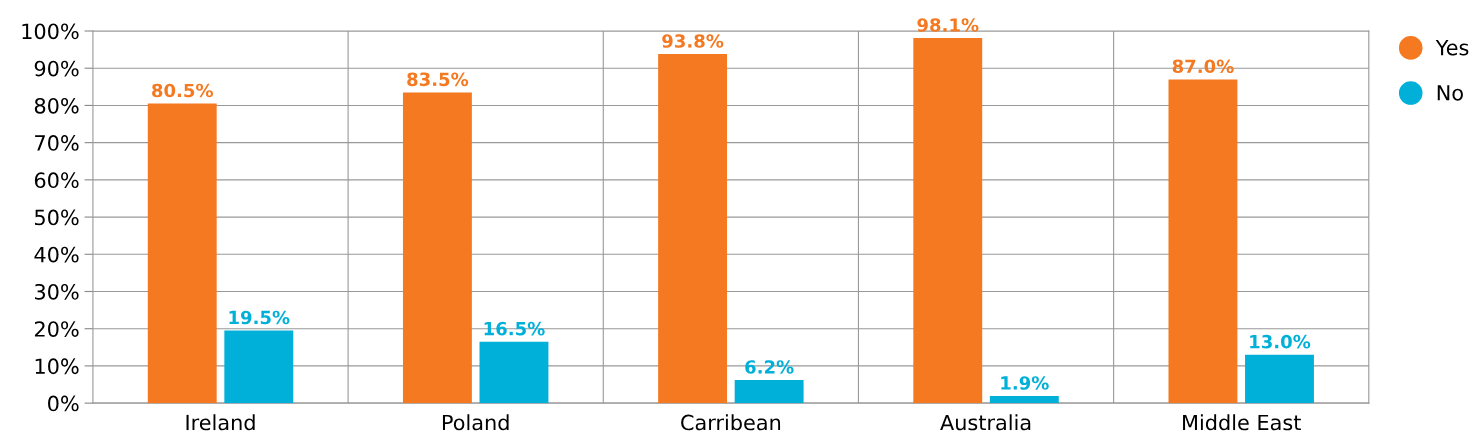  I want to click on y-tick-label: 40%, so click(56, 254).